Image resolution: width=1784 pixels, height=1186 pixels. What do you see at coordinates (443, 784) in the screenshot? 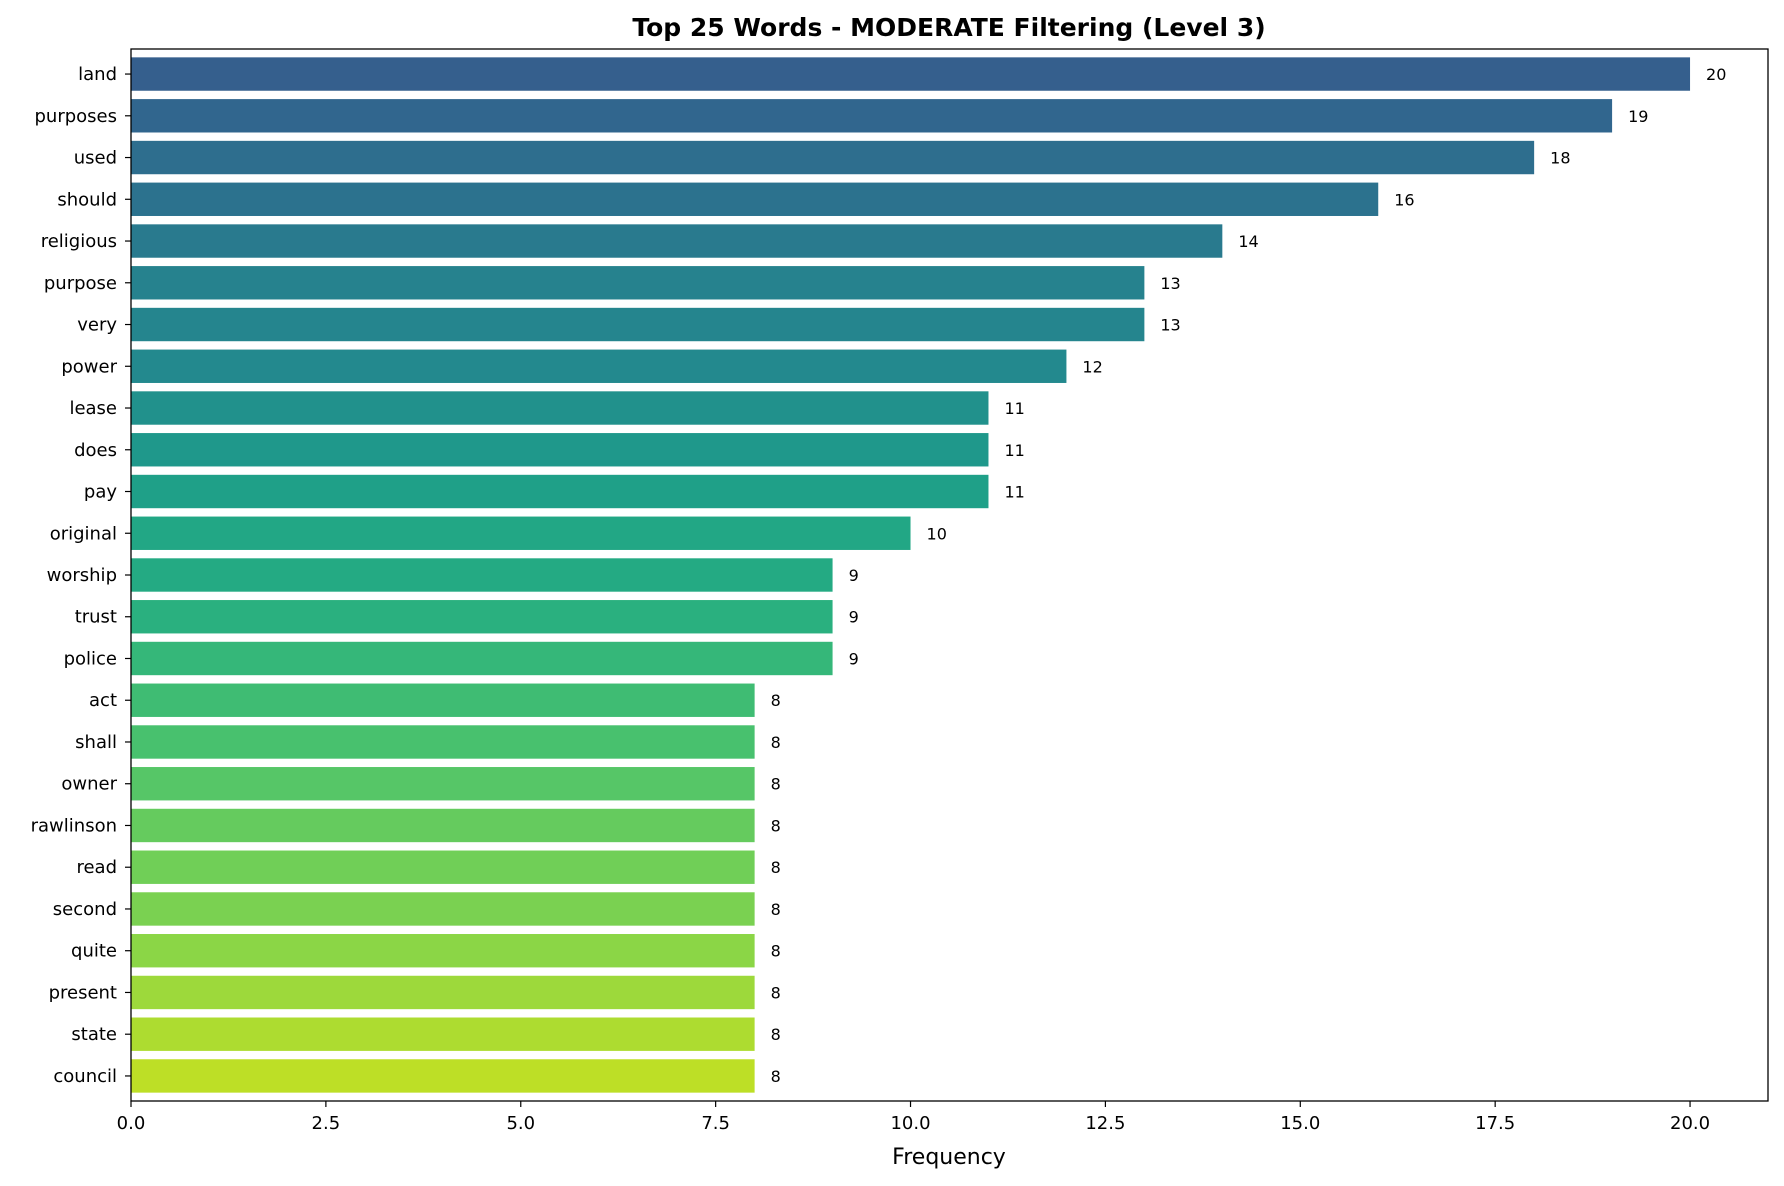
I see `bar-owner` at bounding box center [443, 784].